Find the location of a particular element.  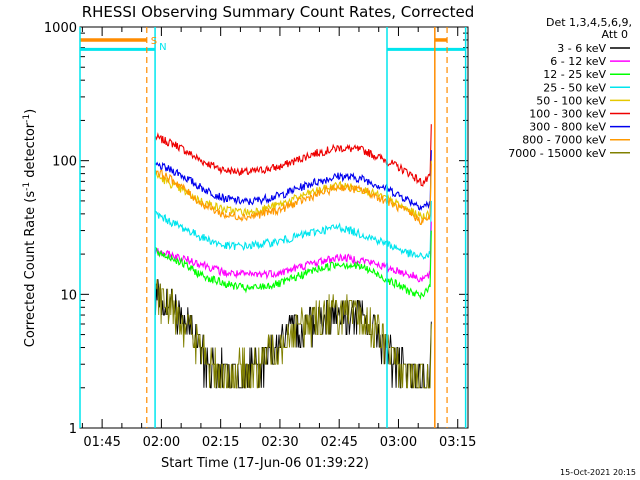

y-axis-label-end: ) is located at coordinates (30, 111).